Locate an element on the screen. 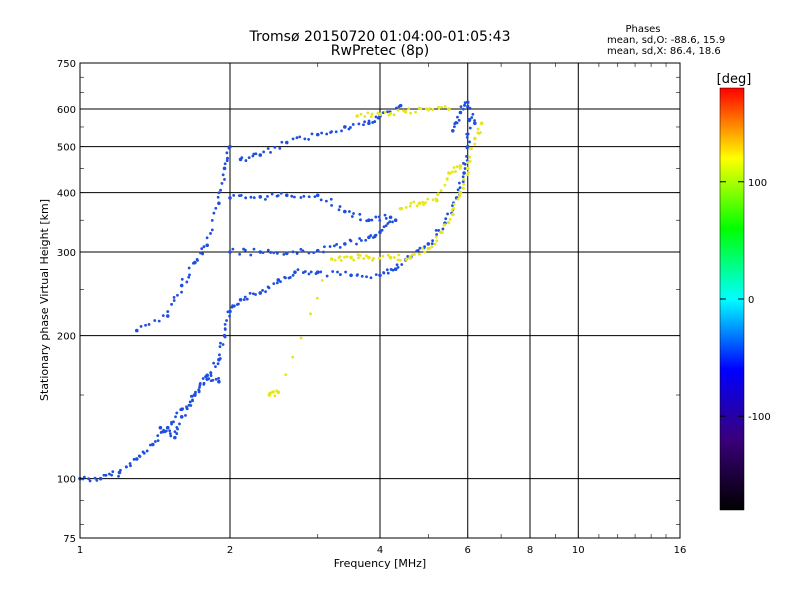 The height and width of the screenshot is (600, 800). x-tick-label: 6 is located at coordinates (468, 550).